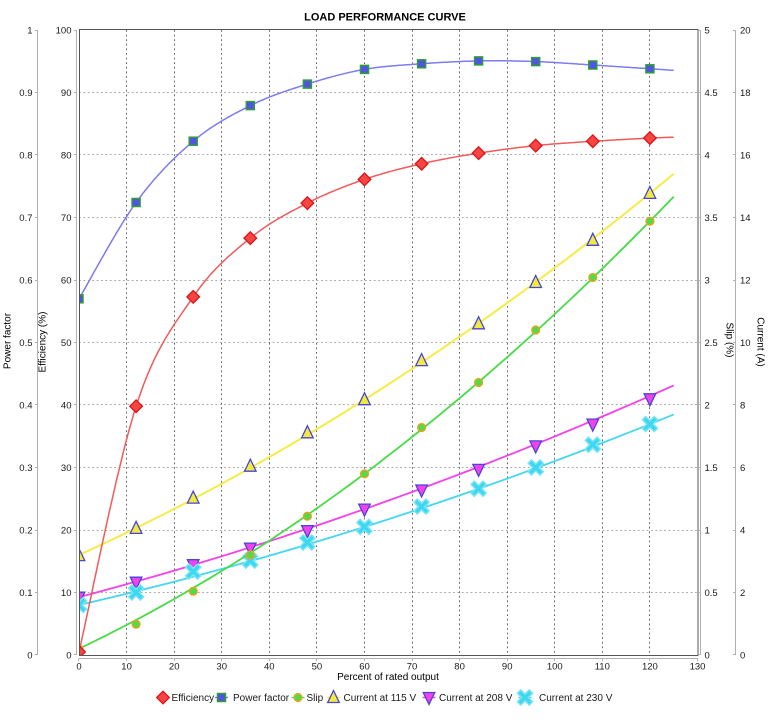  What do you see at coordinates (711, 93) in the screenshot?
I see `svg-text: 4.5` at bounding box center [711, 93].